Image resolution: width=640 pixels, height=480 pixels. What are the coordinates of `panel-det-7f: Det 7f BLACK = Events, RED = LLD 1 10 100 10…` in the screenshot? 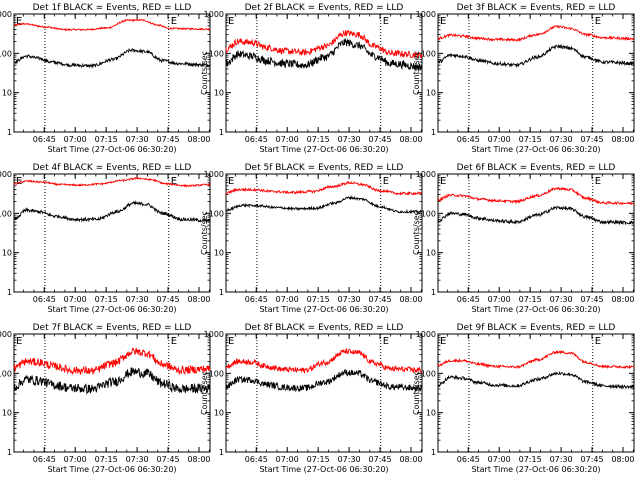 It's located at (105, 398).